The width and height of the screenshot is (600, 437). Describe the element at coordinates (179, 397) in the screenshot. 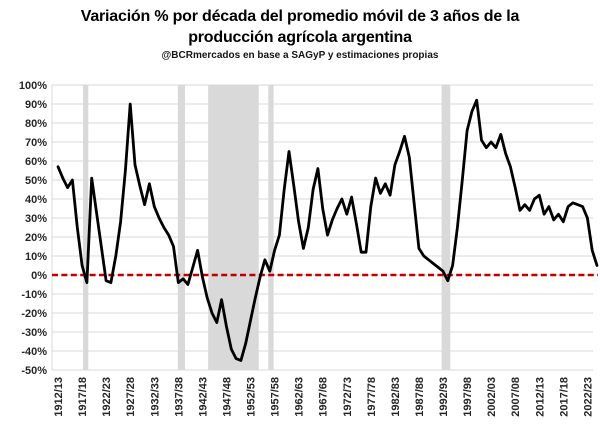

I see `x-axis-label: 1937/38` at that location.